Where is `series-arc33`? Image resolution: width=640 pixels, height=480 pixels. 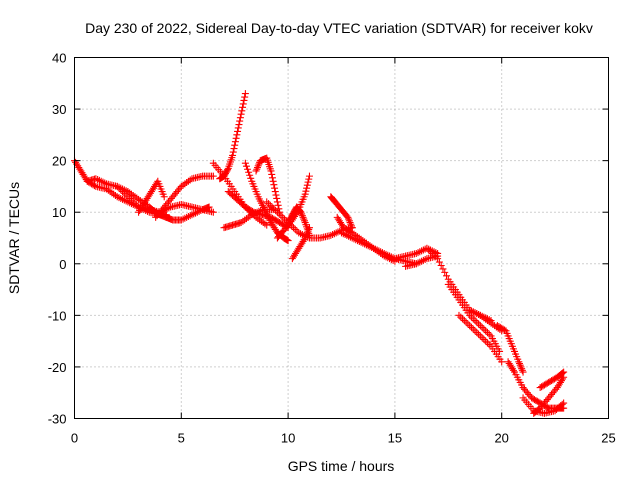
series-arc33 is located at coordinates (543, 405).